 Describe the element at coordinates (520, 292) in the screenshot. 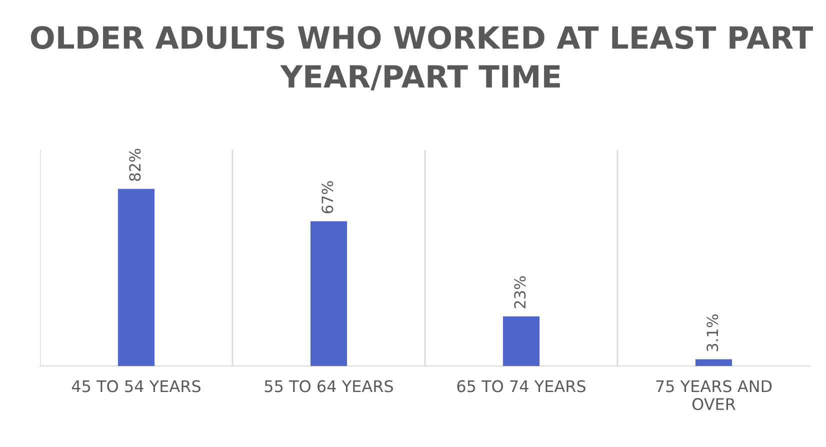

I see `data-label: 23%` at that location.